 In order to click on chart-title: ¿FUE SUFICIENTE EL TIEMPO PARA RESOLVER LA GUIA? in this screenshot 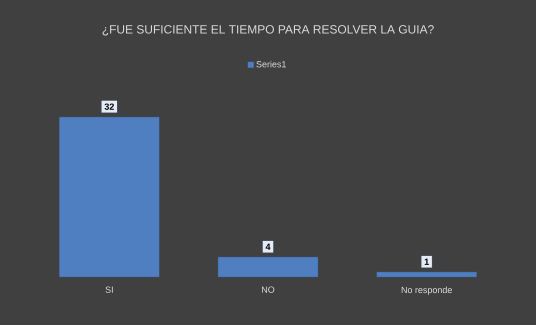, I will do `click(268, 30)`.